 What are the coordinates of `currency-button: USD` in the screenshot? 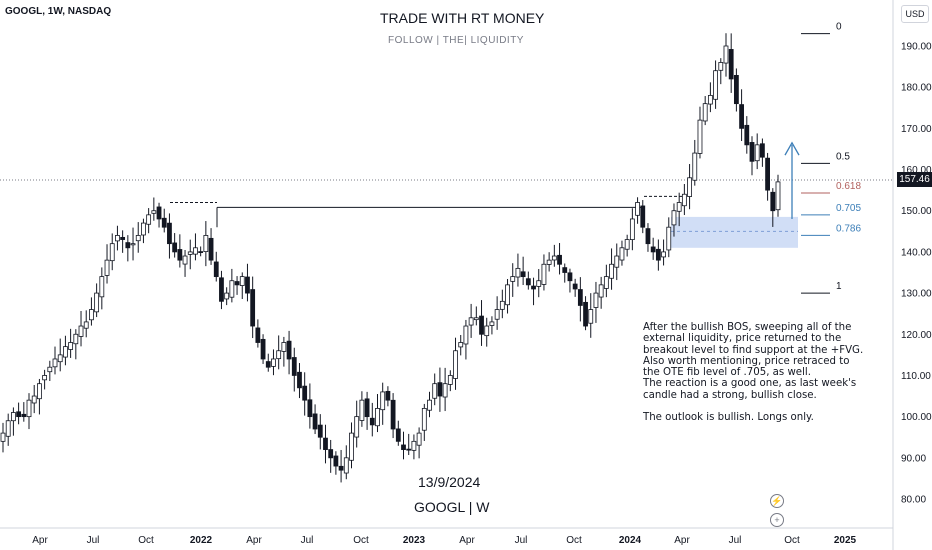 It's located at (915, 14).